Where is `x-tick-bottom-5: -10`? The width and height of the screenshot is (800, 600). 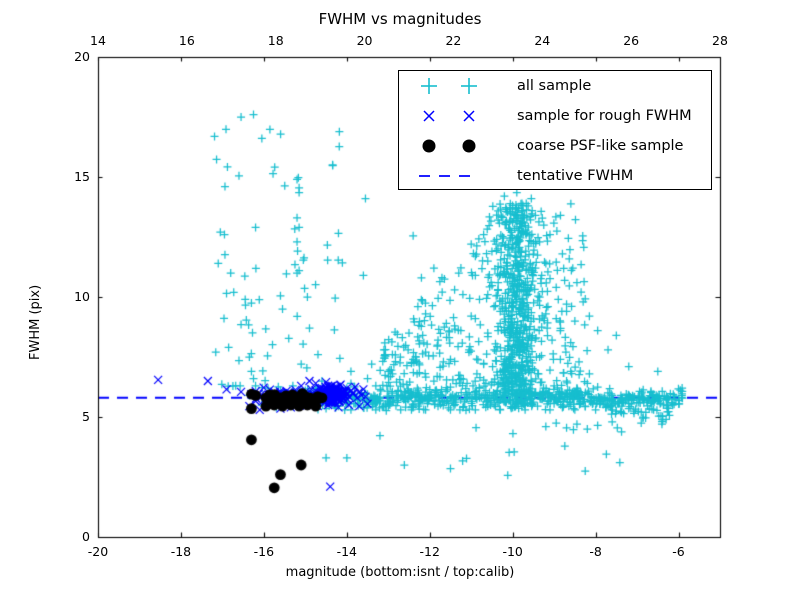
x-tick-bottom-5: -10 is located at coordinates (512, 551).